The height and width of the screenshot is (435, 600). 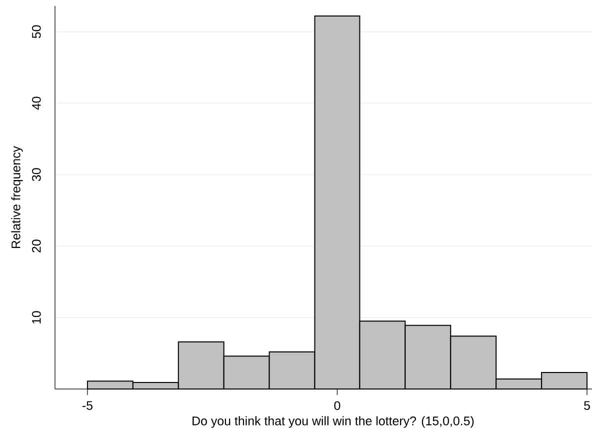 What do you see at coordinates (36, 317) in the screenshot?
I see `y-tick-label: 10` at bounding box center [36, 317].